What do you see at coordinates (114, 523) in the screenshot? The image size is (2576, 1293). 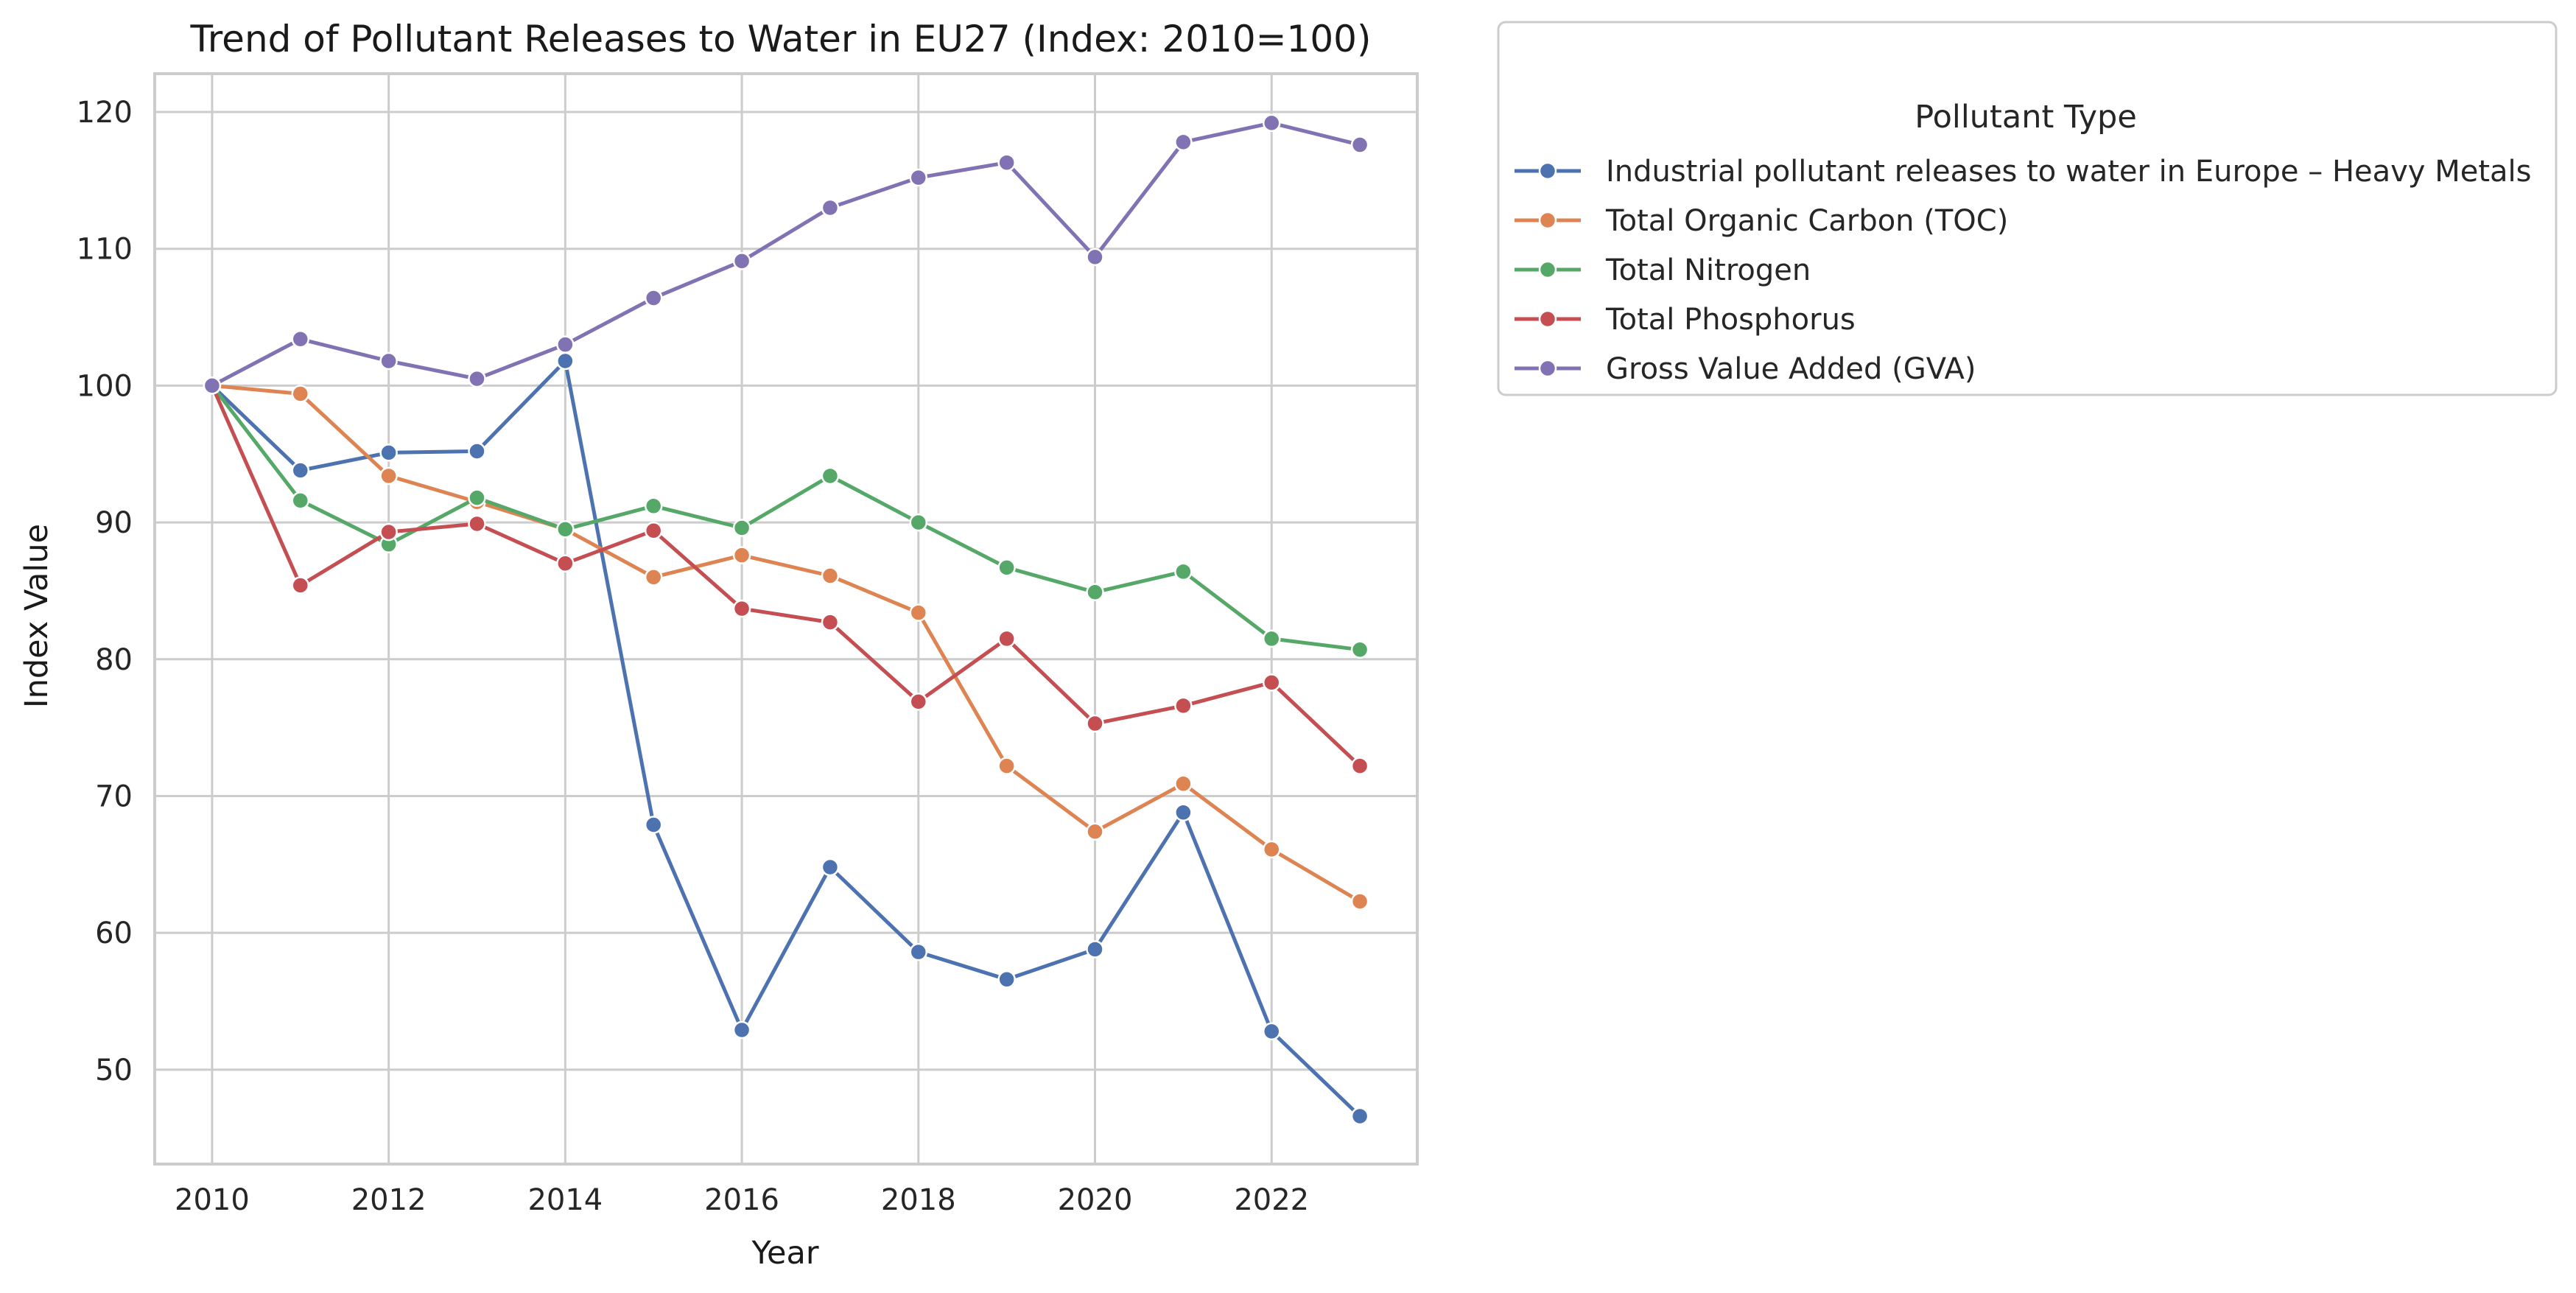 I see `y-tick-label: 90` at bounding box center [114, 523].